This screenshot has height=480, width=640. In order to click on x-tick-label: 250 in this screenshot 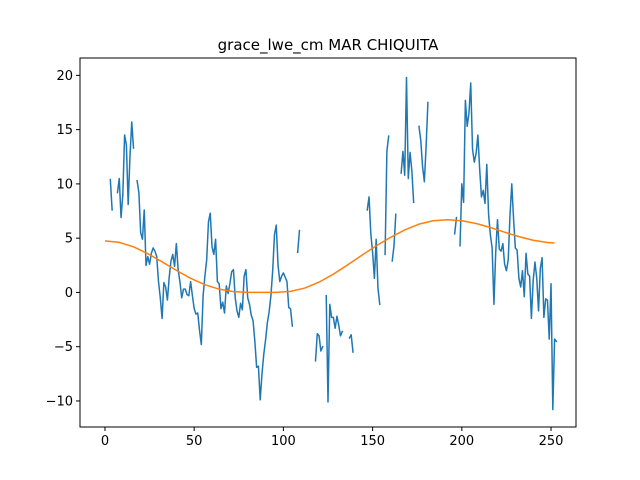, I will do `click(551, 441)`.